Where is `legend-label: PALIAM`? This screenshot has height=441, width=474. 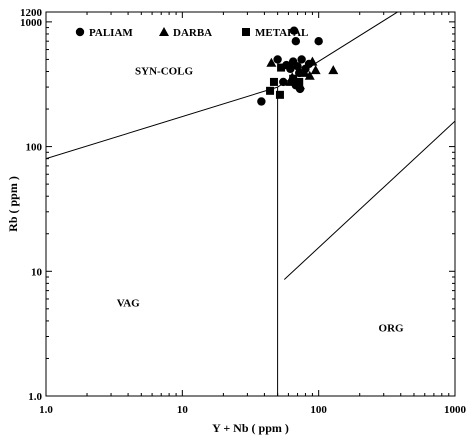 legend-label: PALIAM is located at coordinates (111, 33).